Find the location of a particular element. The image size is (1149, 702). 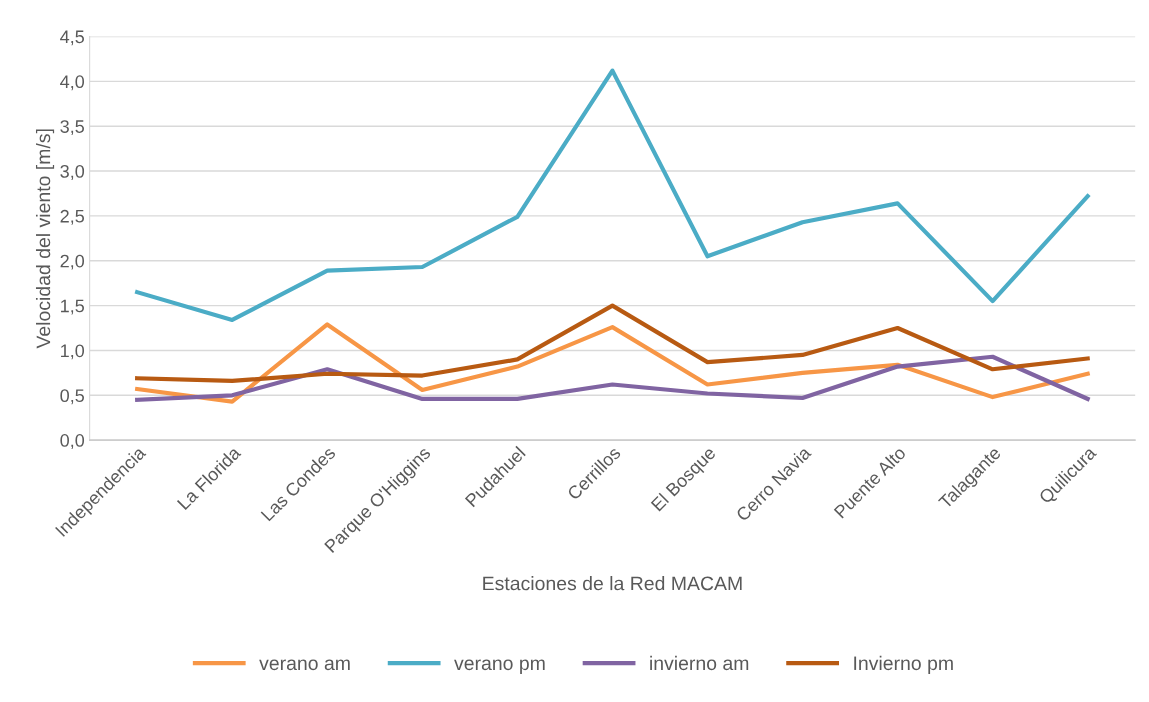

legend-label: invierno am is located at coordinates (699, 663).